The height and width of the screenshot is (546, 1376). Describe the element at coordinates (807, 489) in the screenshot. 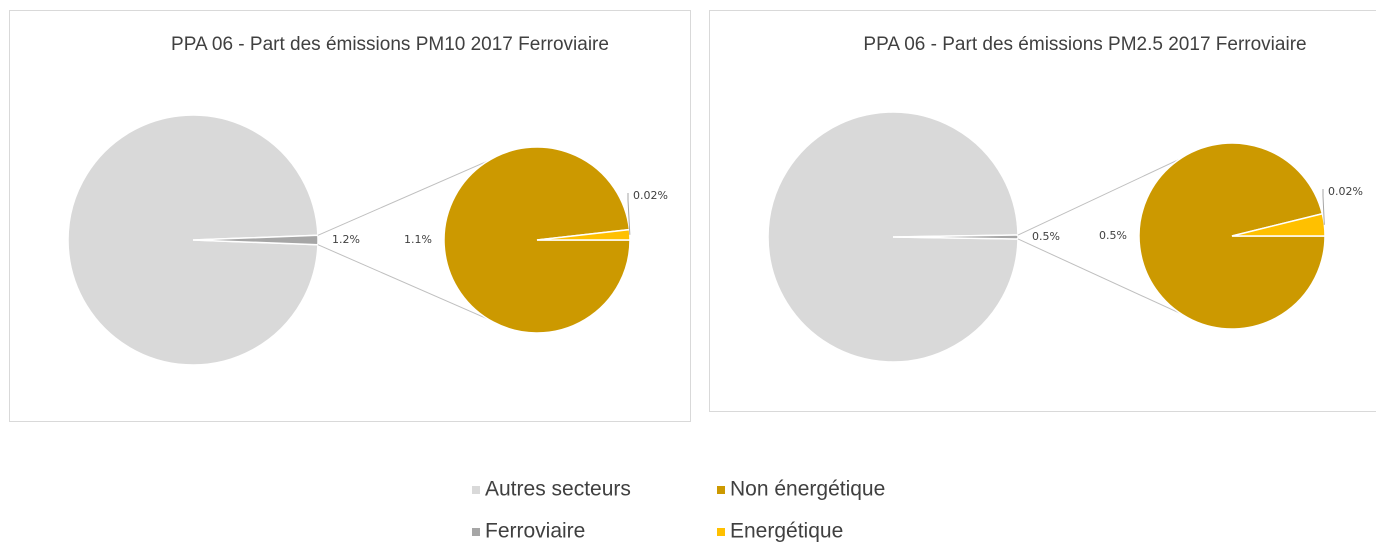

I see `legend-label: Non énergétique` at that location.